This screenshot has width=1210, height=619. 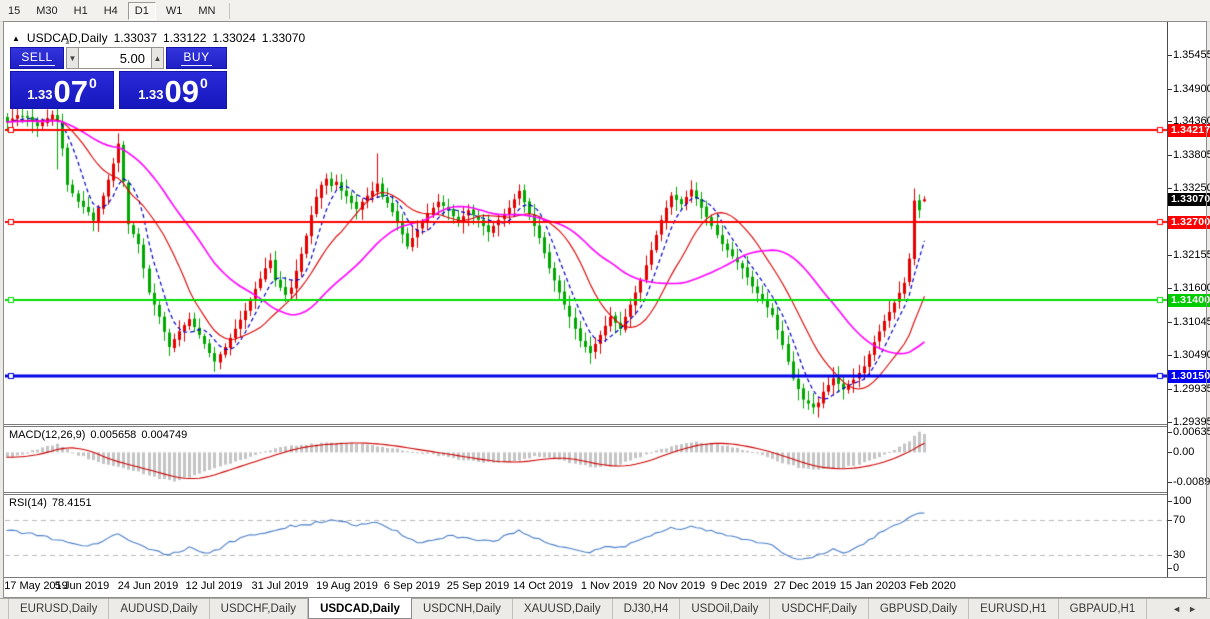 I want to click on chart-tab-eurusd-h1: EURUSD,H1, so click(x=1014, y=609).